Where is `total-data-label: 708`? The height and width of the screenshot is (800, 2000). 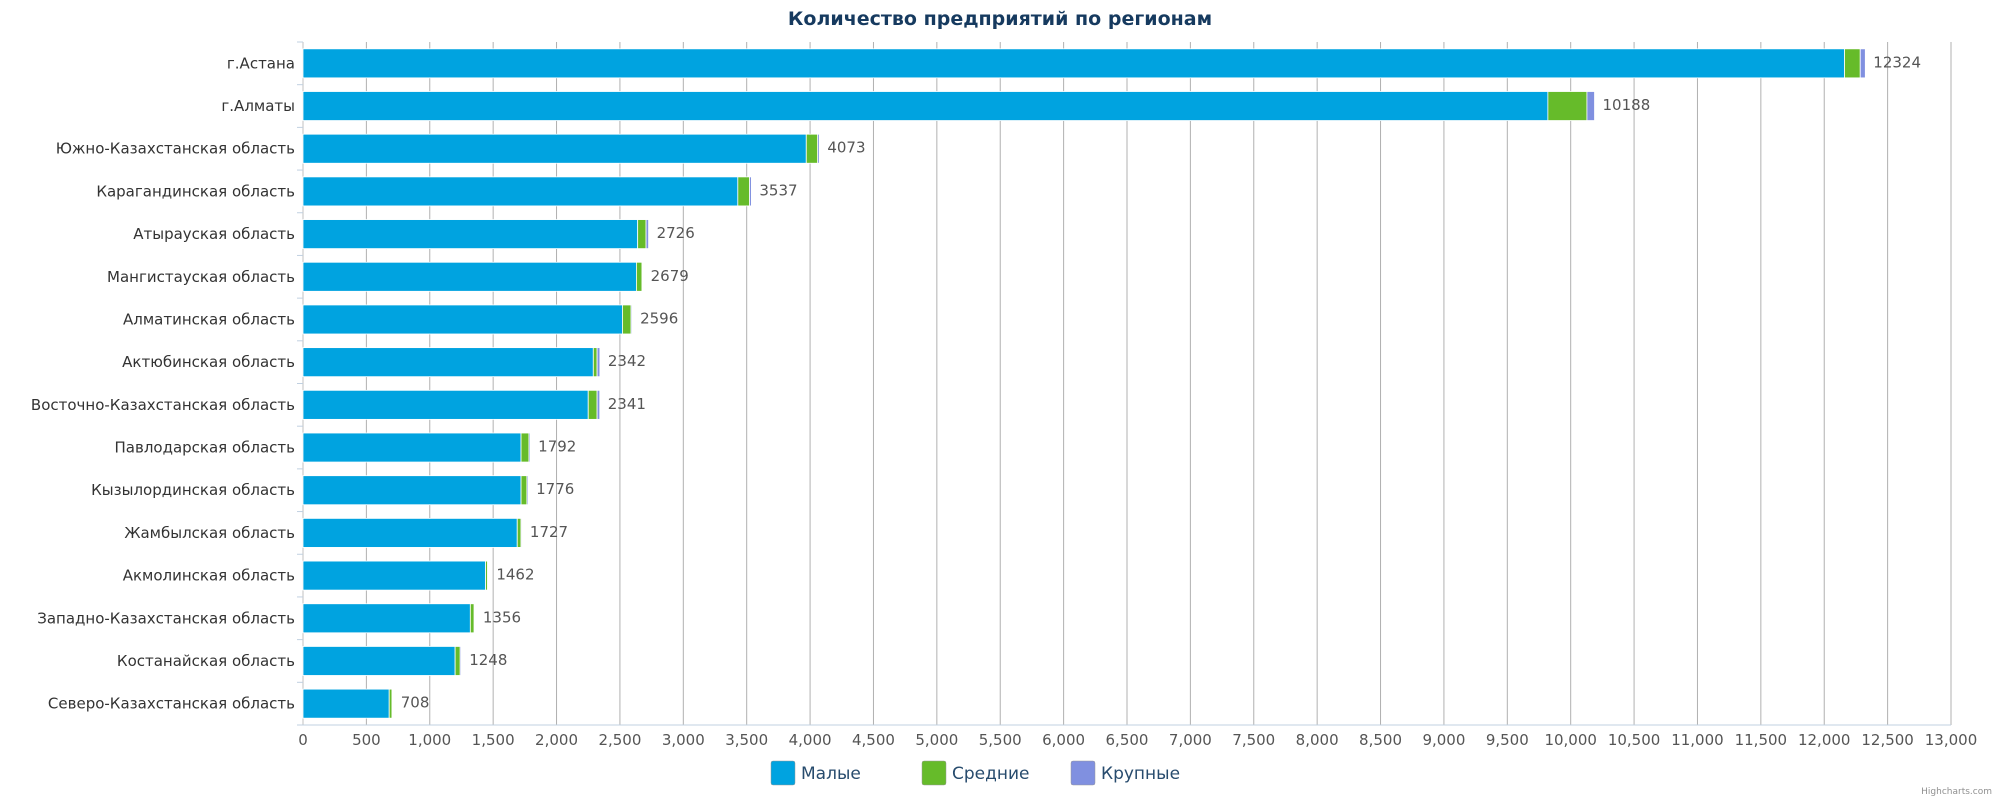 total-data-label: 708 is located at coordinates (415, 703).